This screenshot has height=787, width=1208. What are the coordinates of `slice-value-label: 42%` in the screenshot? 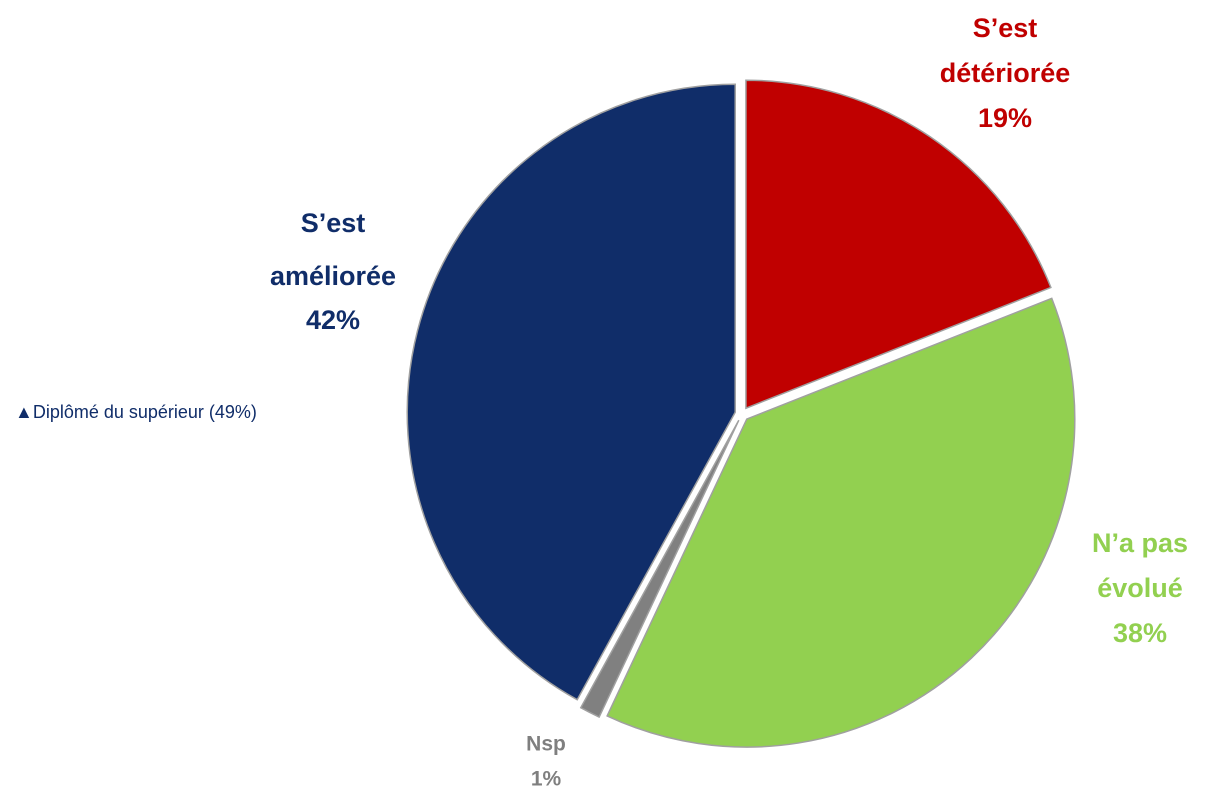 It's located at (333, 320).